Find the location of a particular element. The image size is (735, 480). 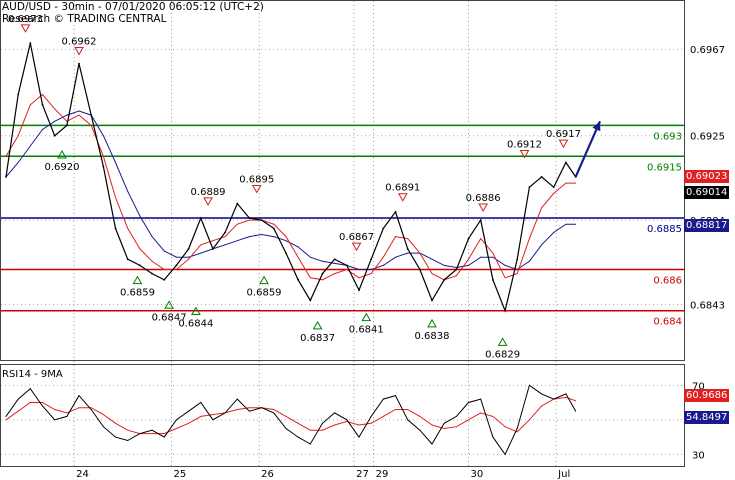

price-tag: 0.69014 is located at coordinates (707, 193).